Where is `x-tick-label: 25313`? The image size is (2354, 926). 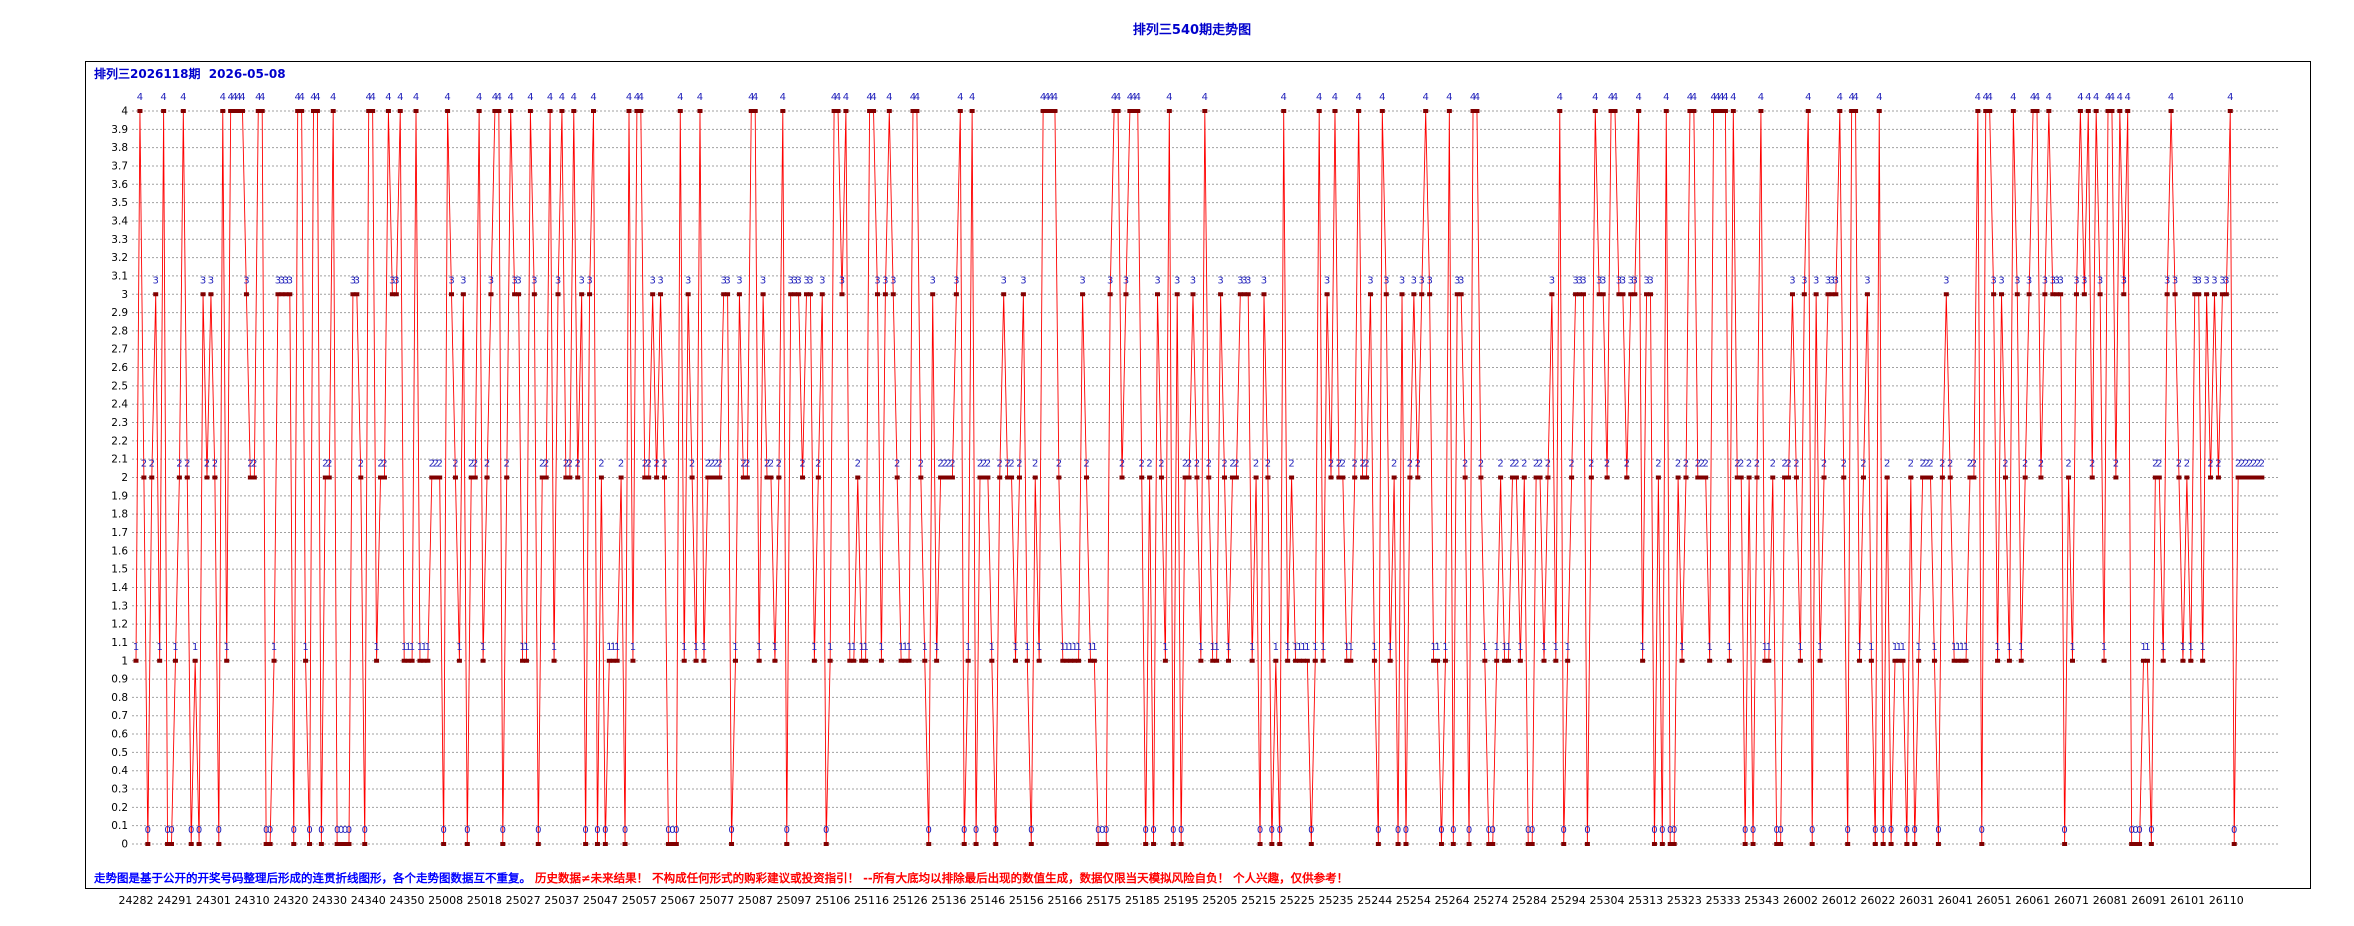
x-tick-label: 25313 is located at coordinates (1645, 900).